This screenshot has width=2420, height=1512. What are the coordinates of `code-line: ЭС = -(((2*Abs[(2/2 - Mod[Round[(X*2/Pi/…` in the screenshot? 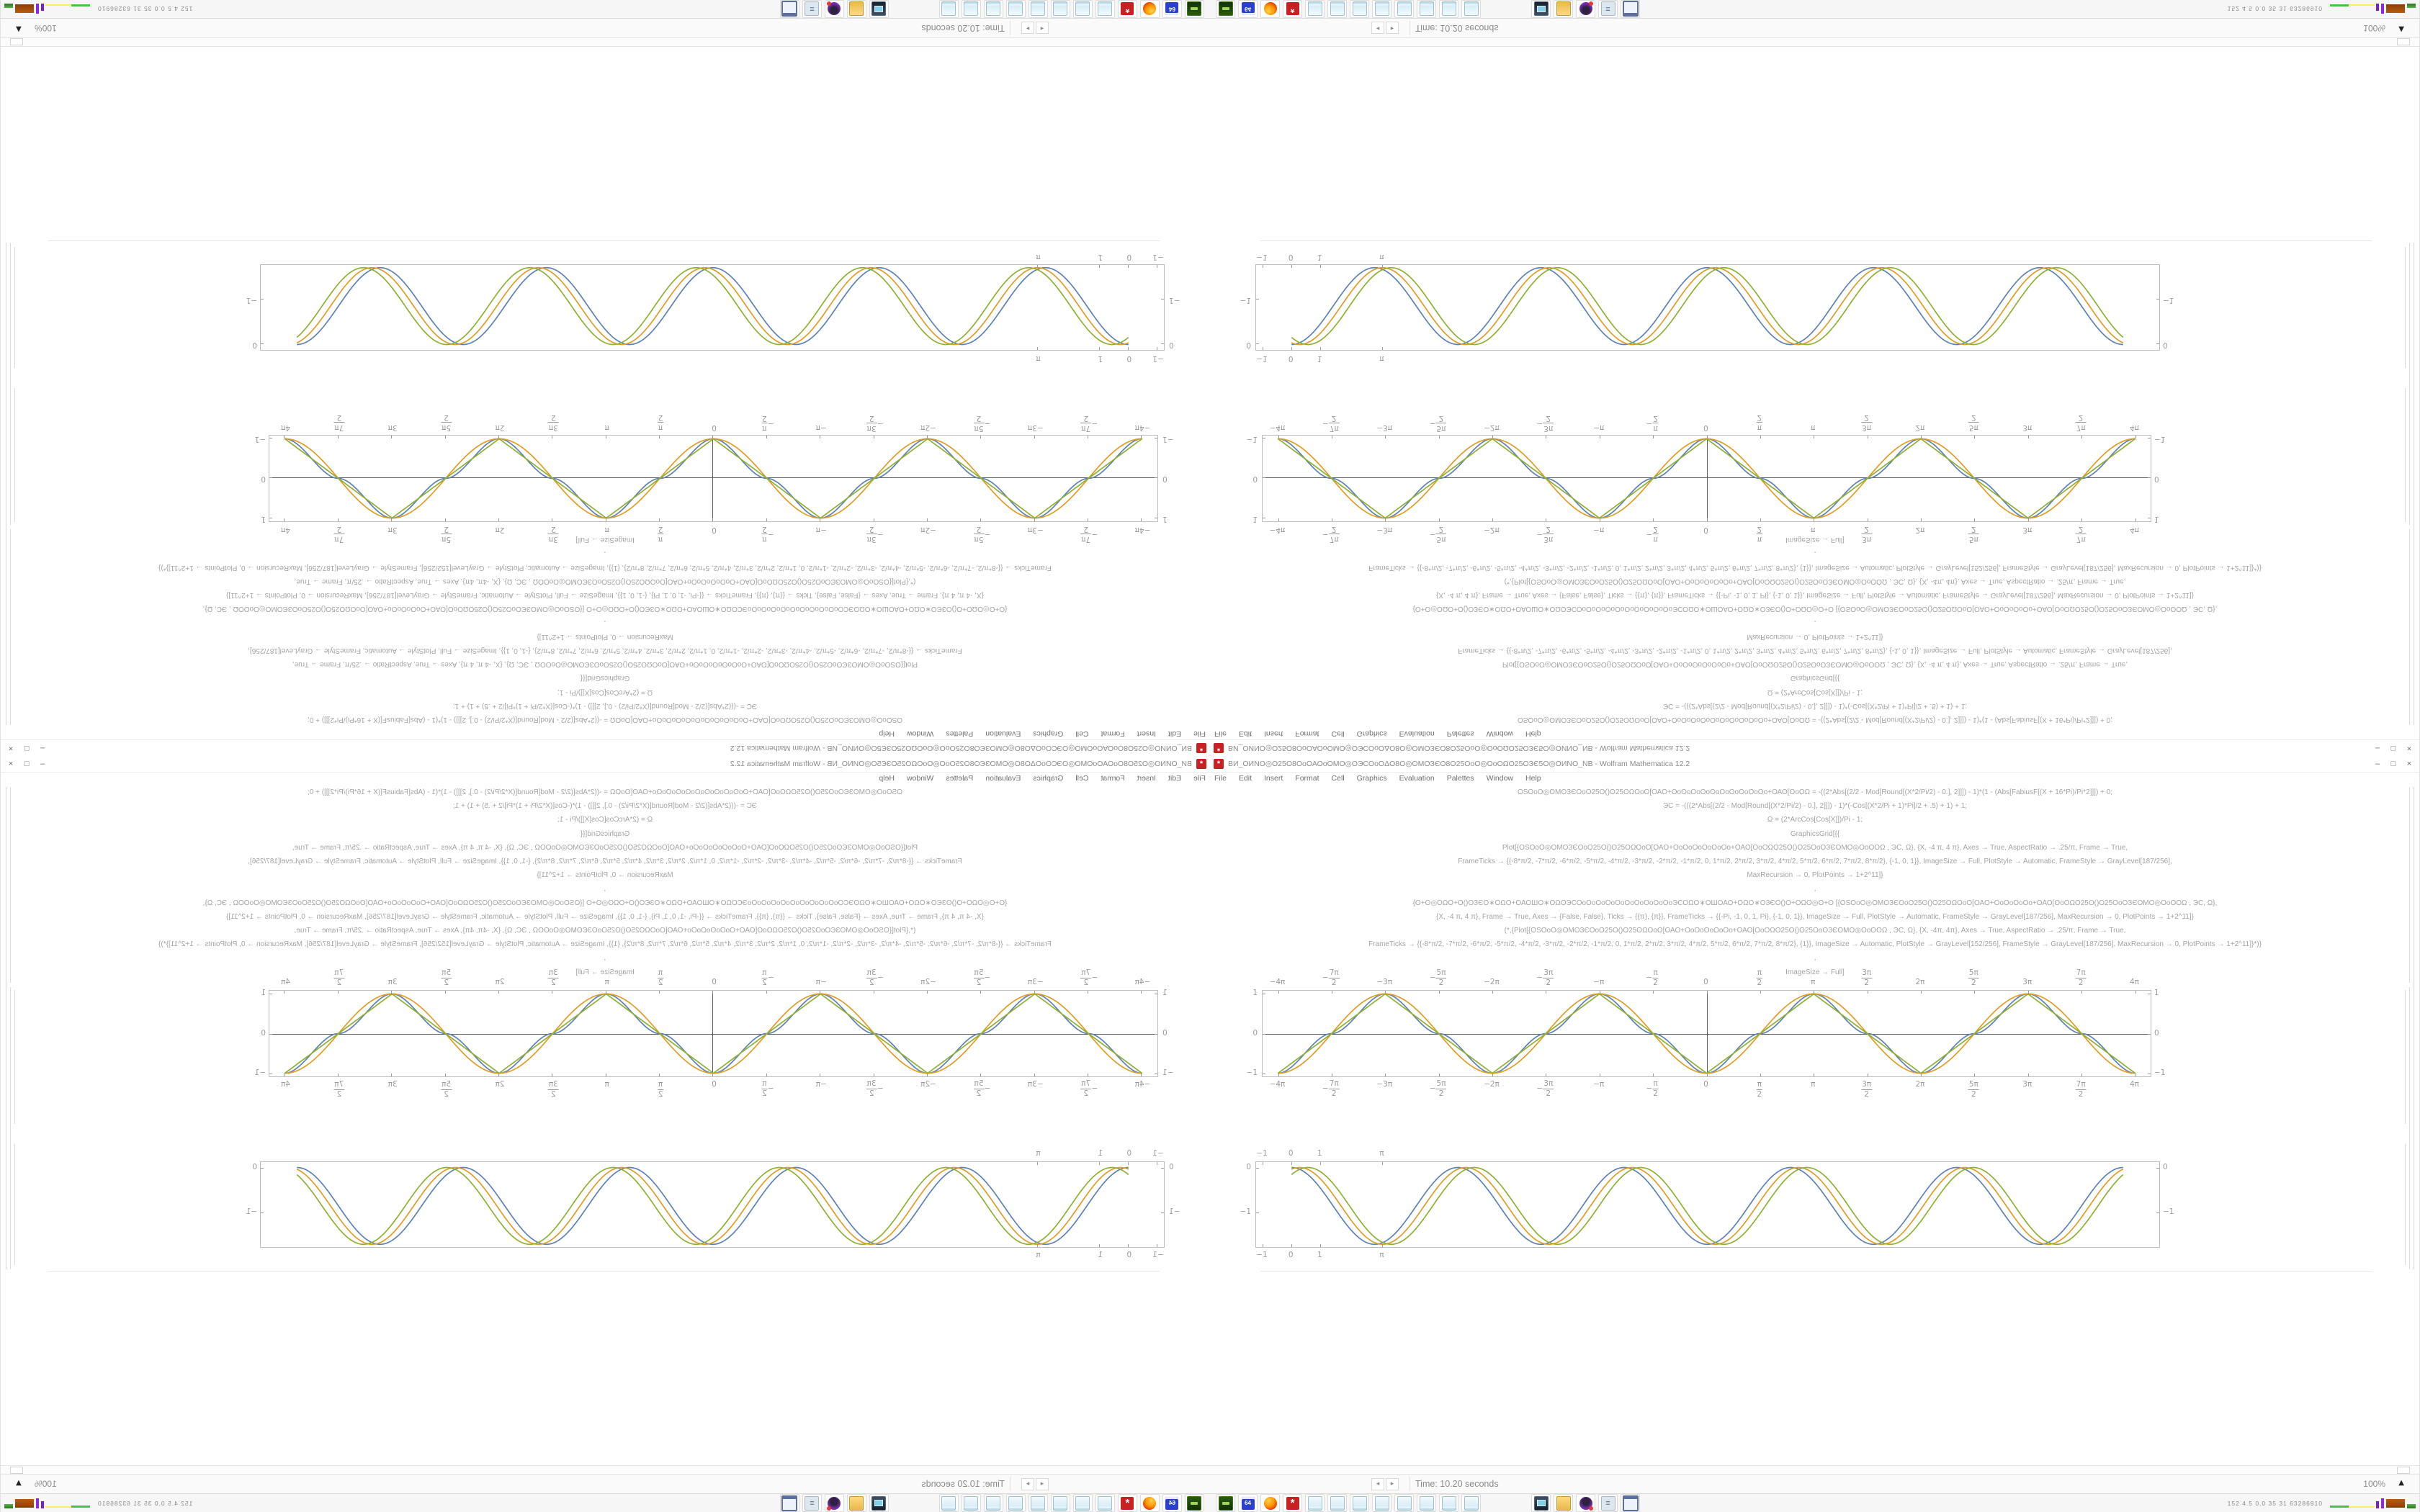 It's located at (1815, 705).